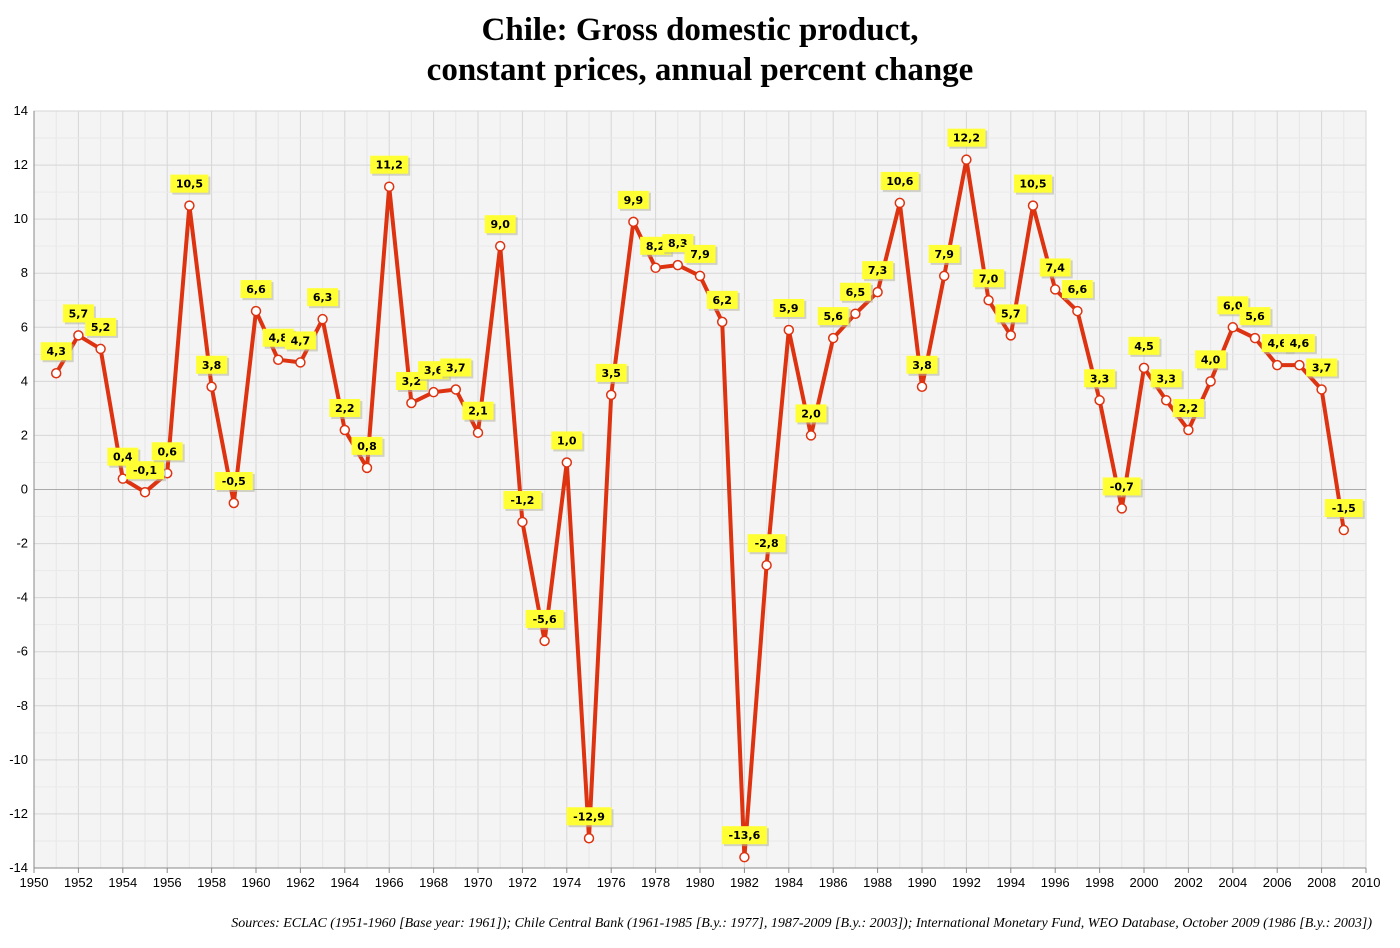  I want to click on y-tick-label: -12, so click(18, 813).